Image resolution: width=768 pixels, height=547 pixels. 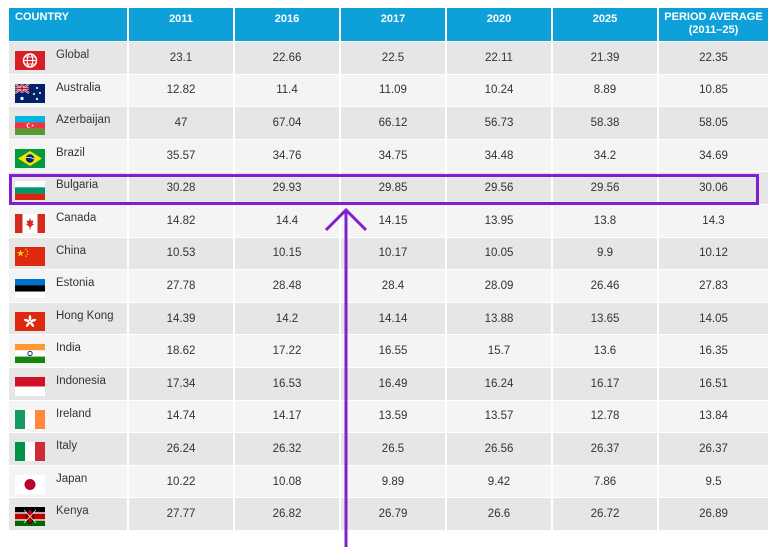 What do you see at coordinates (713, 383) in the screenshot?
I see `value-cell: 16.51` at bounding box center [713, 383].